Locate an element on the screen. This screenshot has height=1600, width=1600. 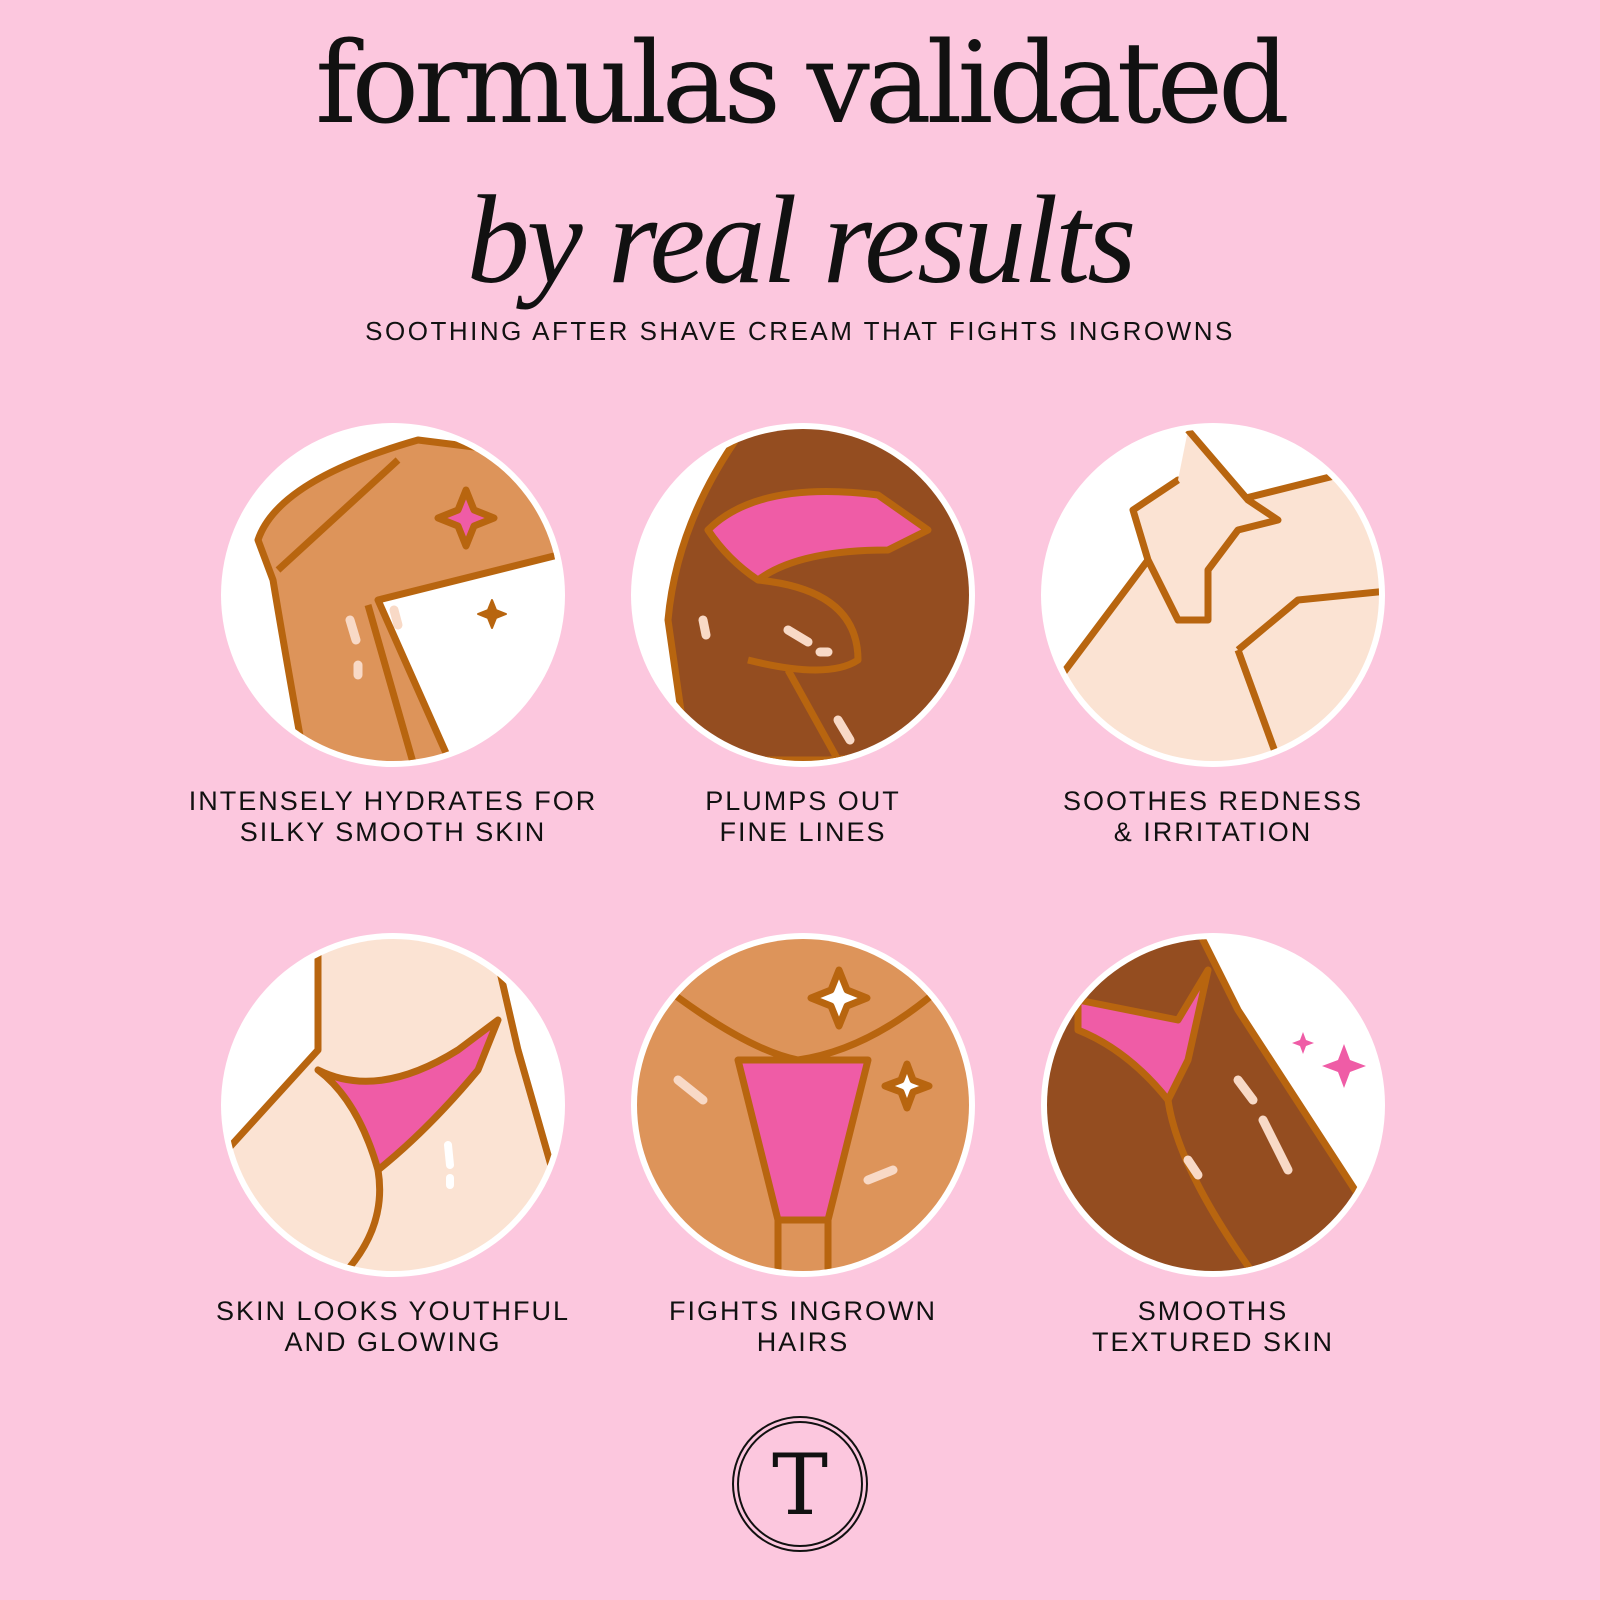
benefit-ingrown: FIGHTS INGROWN HAIRS is located at coordinates (803, 1144).